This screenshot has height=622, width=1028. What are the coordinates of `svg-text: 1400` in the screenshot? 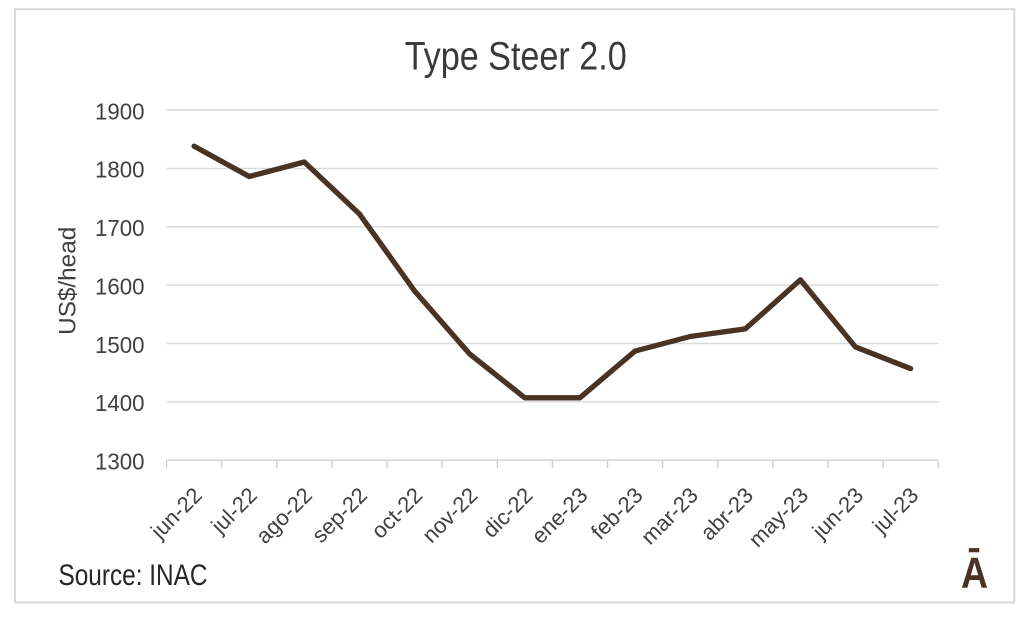 It's located at (120, 403).